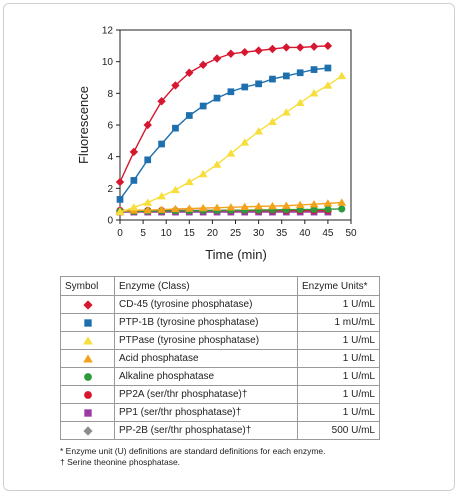 The height and width of the screenshot is (496, 460). What do you see at coordinates (328, 233) in the screenshot?
I see `x-tick-label: 45` at bounding box center [328, 233].